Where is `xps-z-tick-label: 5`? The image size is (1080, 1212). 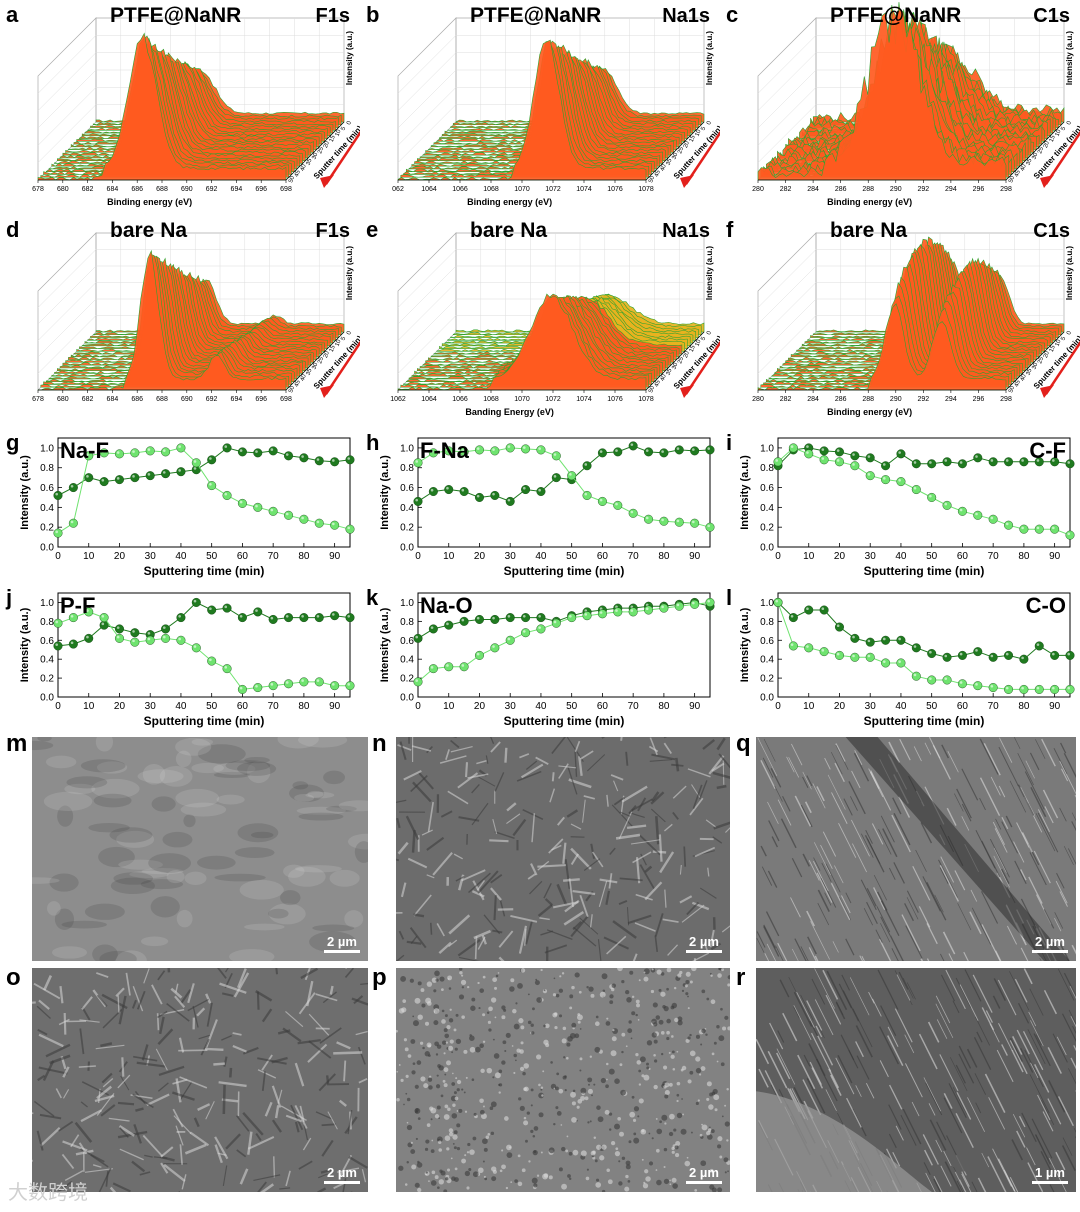
xps-z-tick-label: 5 is located at coordinates (703, 129).